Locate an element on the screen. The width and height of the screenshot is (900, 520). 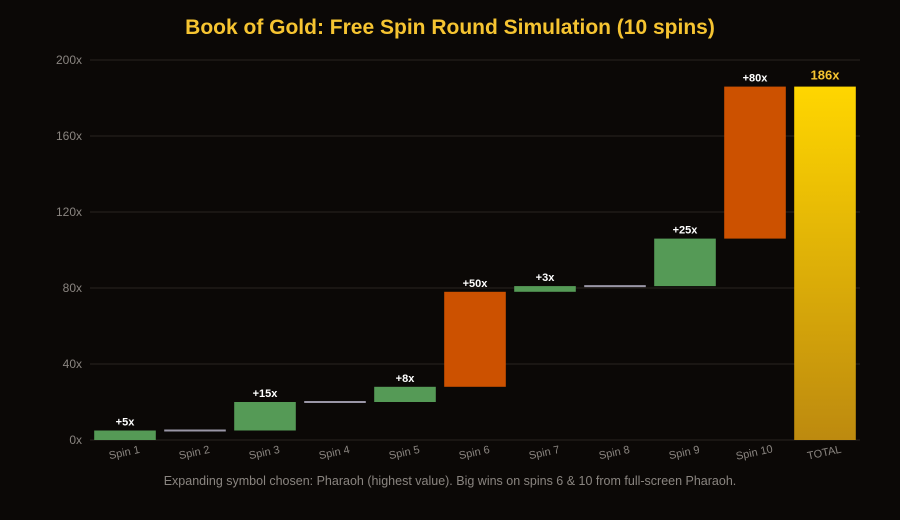
y-tick-label: 200x is located at coordinates (69, 60).